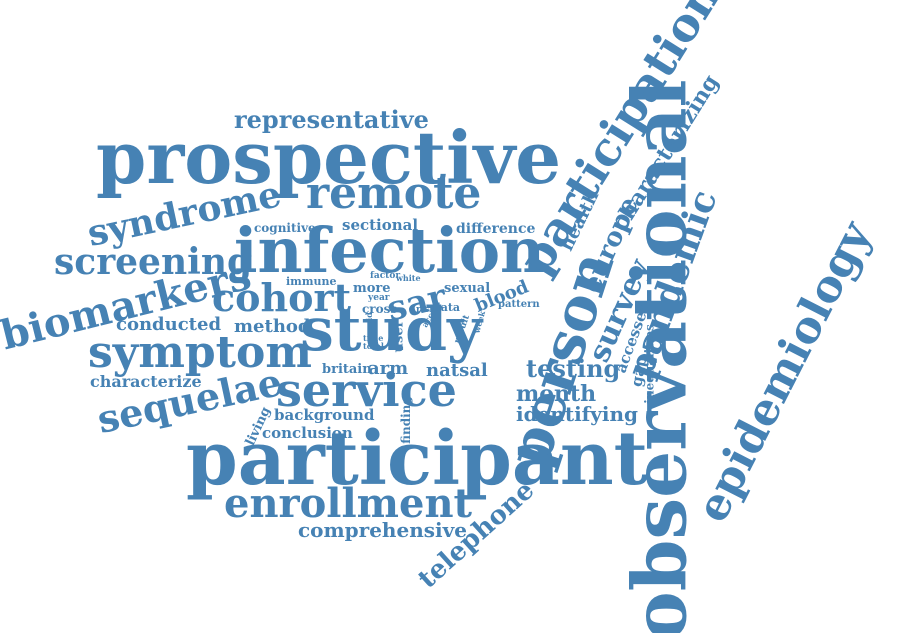  Describe the element at coordinates (373, 338) in the screenshot. I see `word-time: time` at that location.